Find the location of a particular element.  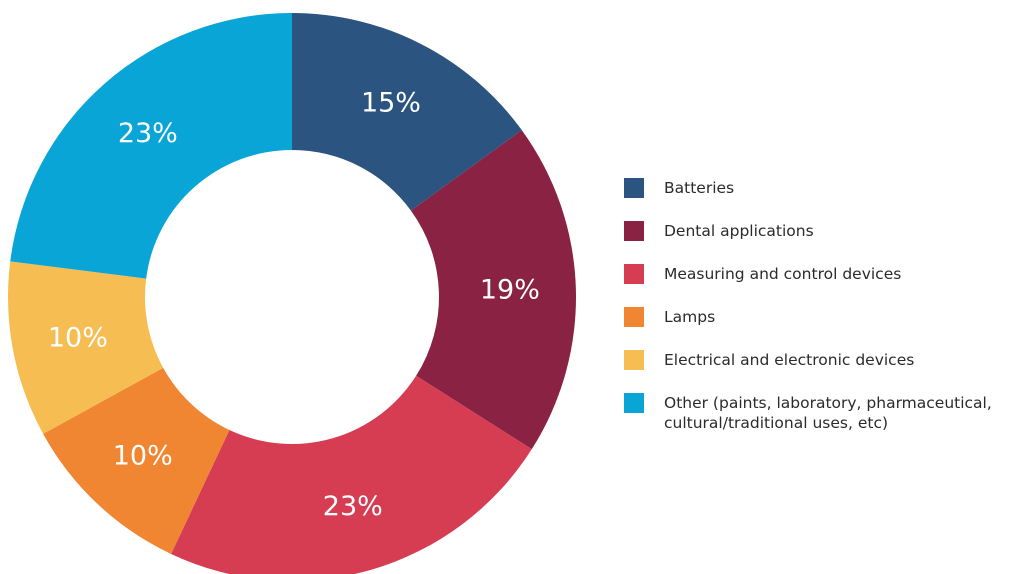

legend-item-measuring-control-devices: Measuring and control devices is located at coordinates (829, 274).